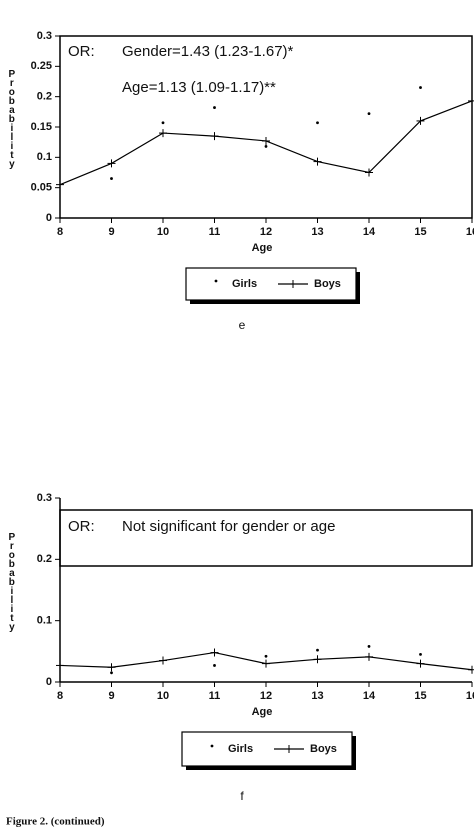 This screenshot has height=833, width=474. What do you see at coordinates (41, 66) in the screenshot?
I see `y-tick-label: 0.25` at bounding box center [41, 66].